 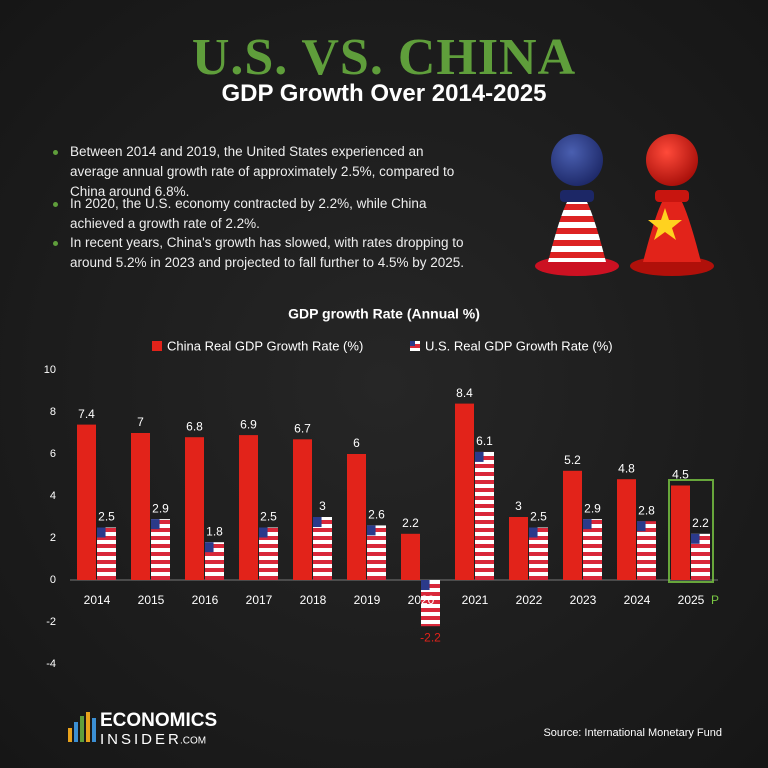 I want to click on legend-label: U.S. Real GDP Growth Rate (%), so click(x=519, y=345).